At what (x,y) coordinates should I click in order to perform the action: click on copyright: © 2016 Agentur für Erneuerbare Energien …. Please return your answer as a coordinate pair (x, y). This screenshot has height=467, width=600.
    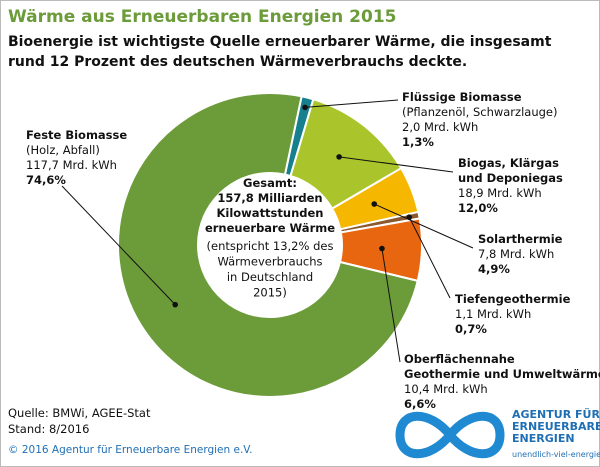
    Looking at the image, I should click on (130, 450).